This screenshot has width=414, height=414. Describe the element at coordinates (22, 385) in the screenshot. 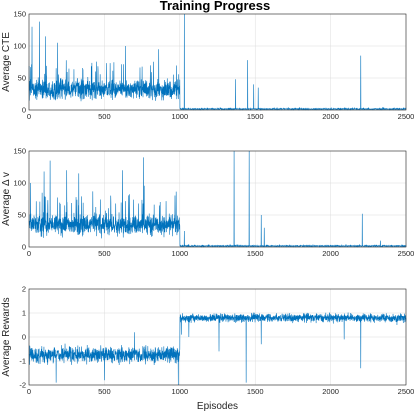

I see `y-tick-label: -2` at that location.